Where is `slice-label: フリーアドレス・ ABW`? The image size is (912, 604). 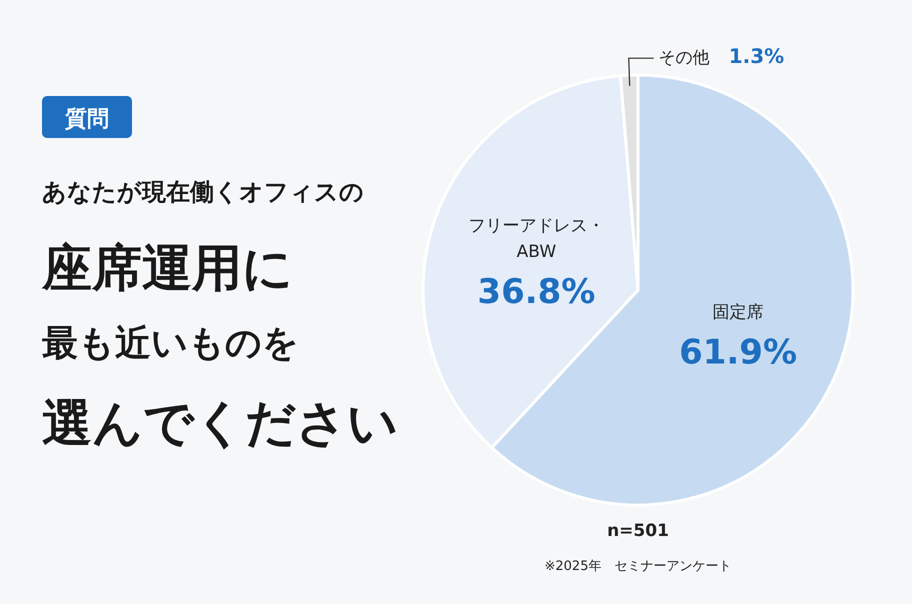
slice-label: フリーアドレス・ ABW is located at coordinates (536, 239).